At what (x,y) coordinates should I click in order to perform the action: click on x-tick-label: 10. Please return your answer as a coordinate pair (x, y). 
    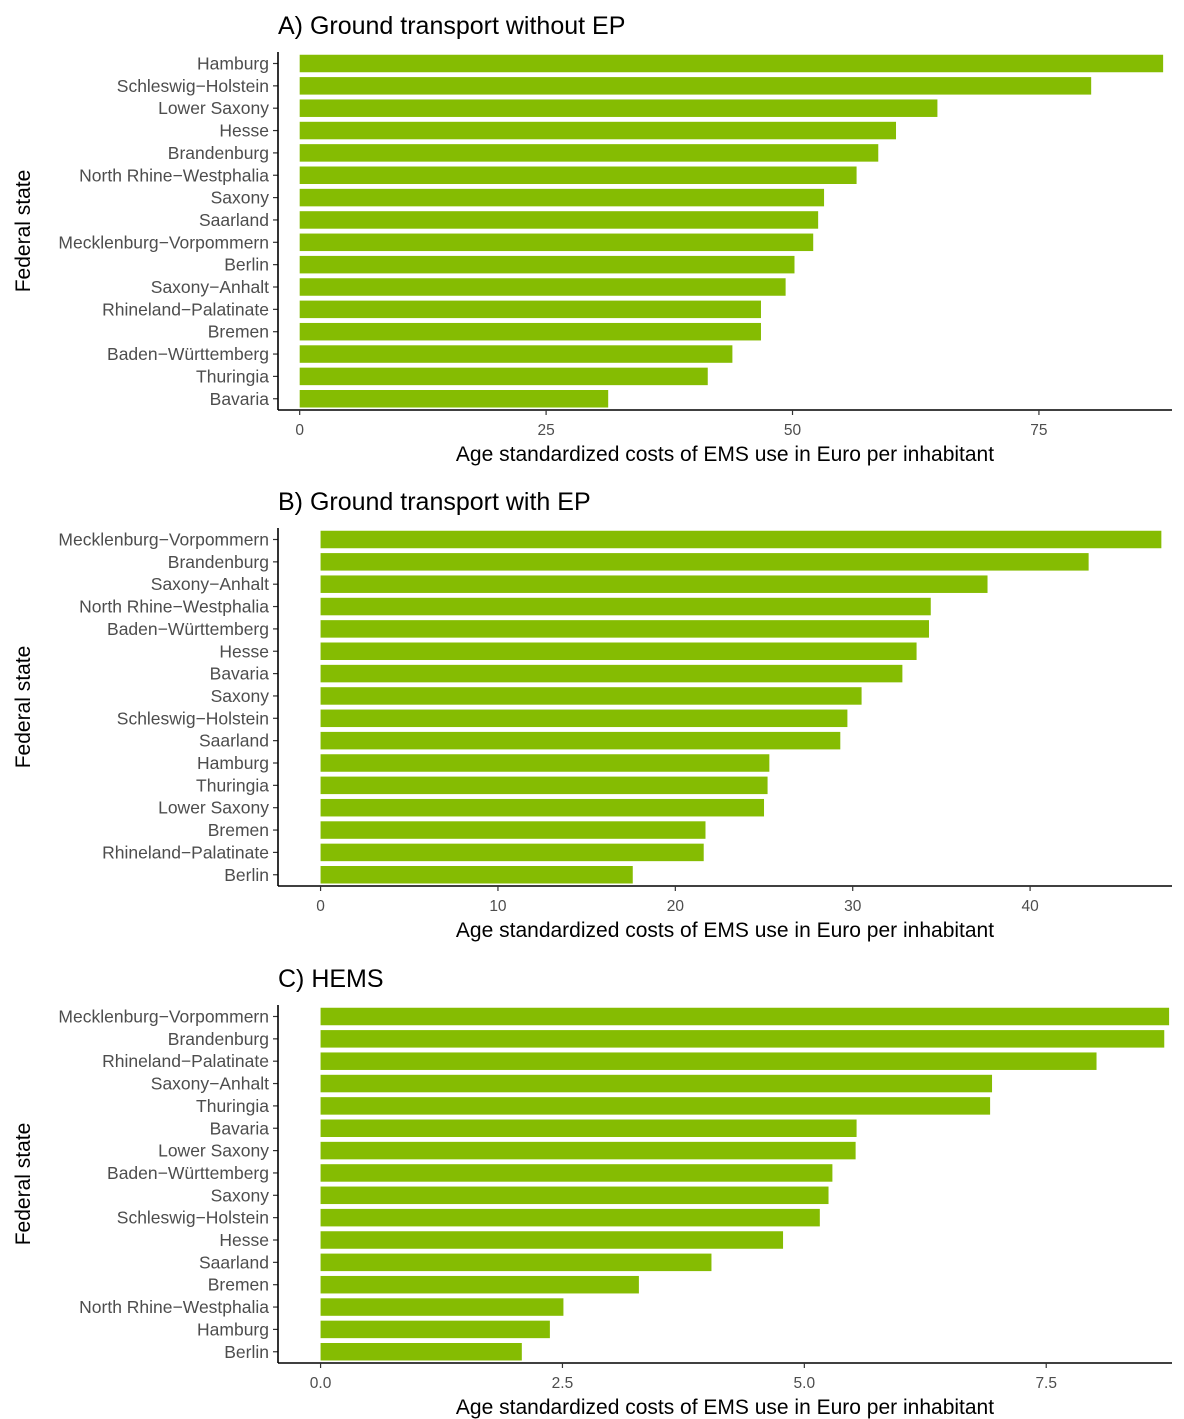
    Looking at the image, I should click on (498, 906).